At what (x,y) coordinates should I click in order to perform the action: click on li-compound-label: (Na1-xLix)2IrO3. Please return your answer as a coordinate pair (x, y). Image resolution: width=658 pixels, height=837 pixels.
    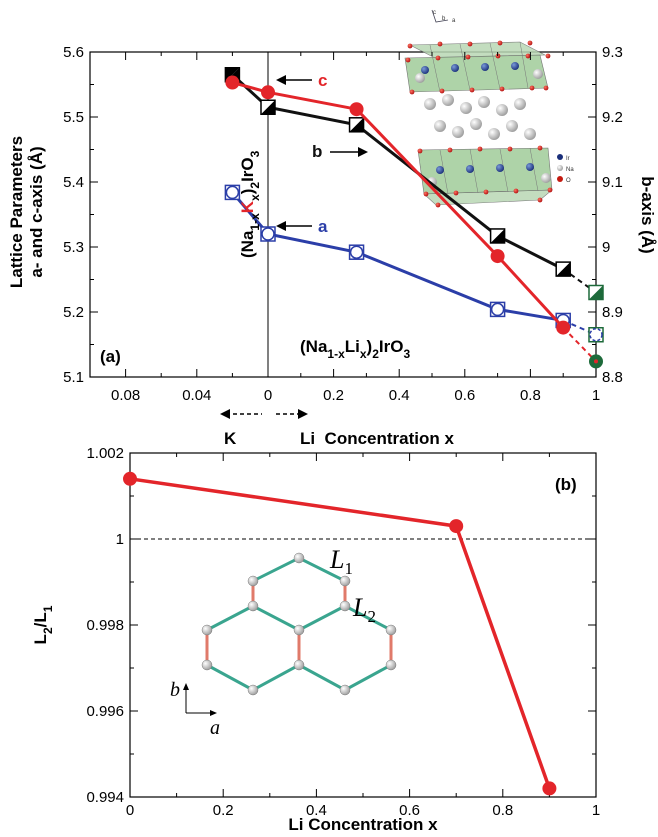
    Looking at the image, I should click on (355, 349).